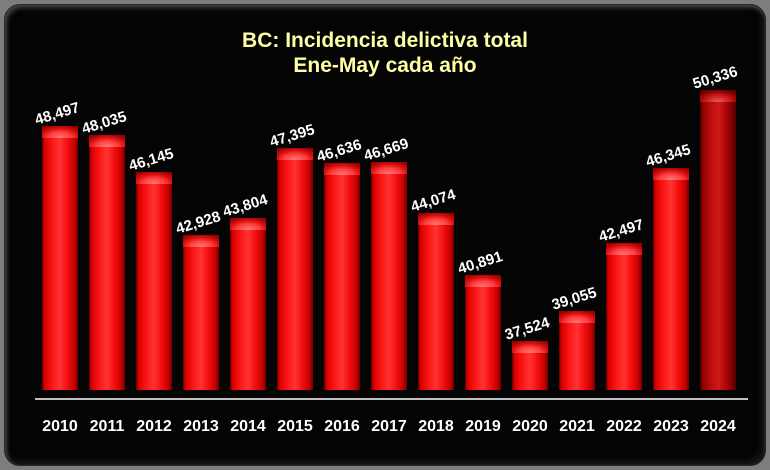  Describe the element at coordinates (295, 426) in the screenshot. I see `category-label-2015: 2015` at that location.